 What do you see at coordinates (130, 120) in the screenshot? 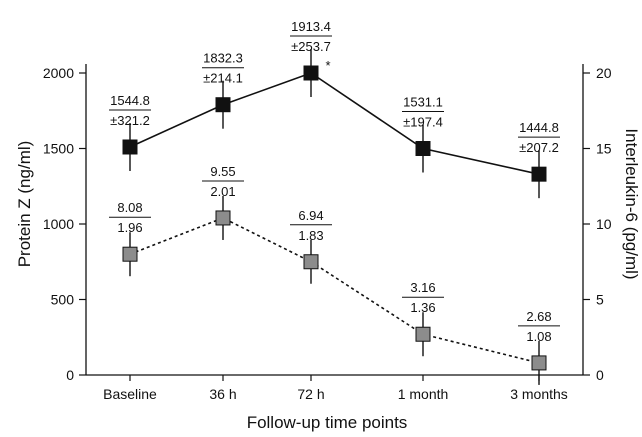
I see `data-label-sd: ±321.2` at bounding box center [130, 120].